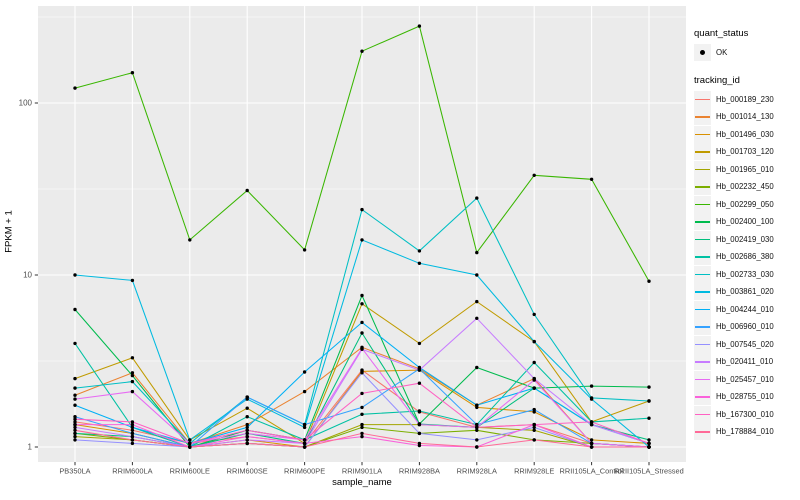 The height and width of the screenshot is (500, 800). What do you see at coordinates (747, 292) in the screenshot?
I see `legend-item-Hb_003861_020: Hb_003861_020` at bounding box center [747, 292].